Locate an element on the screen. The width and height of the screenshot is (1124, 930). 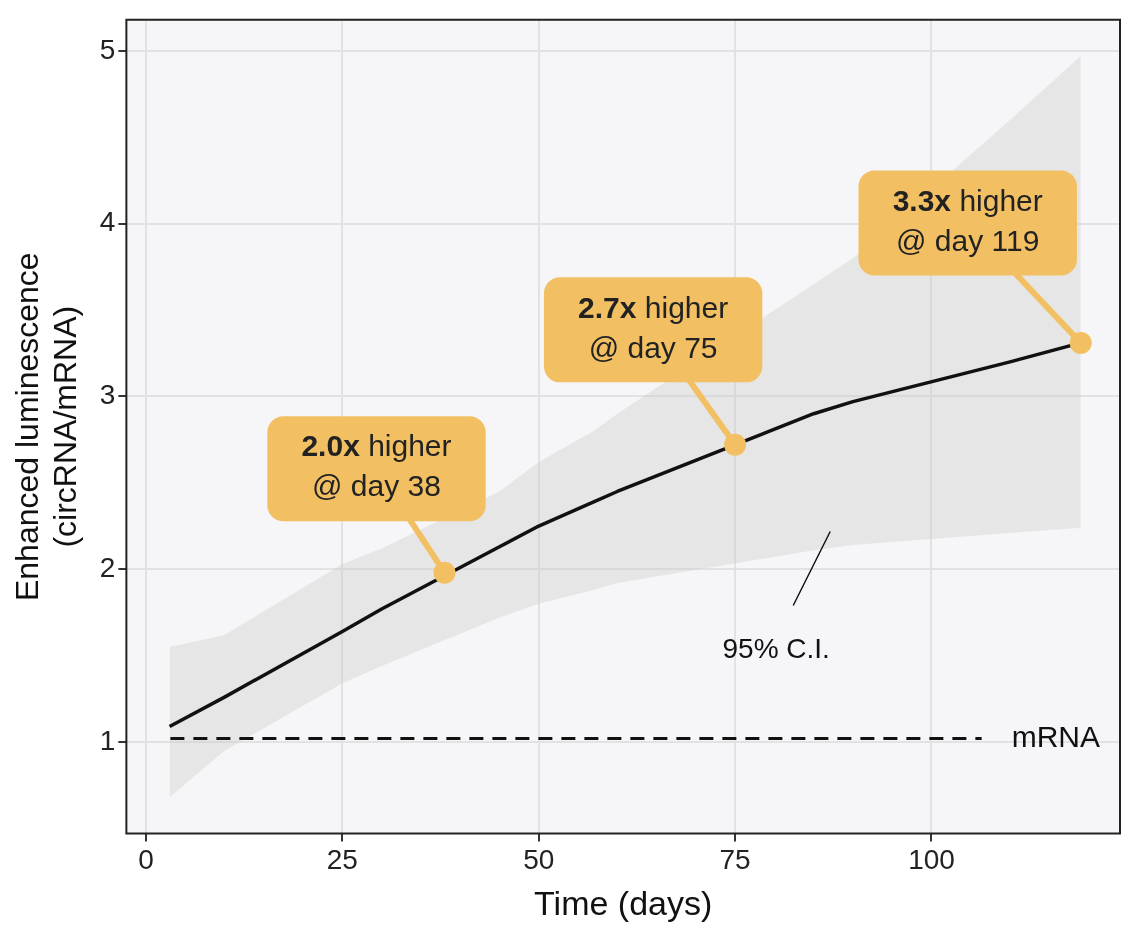
x-axis-title: Time (days) is located at coordinates (623, 902).